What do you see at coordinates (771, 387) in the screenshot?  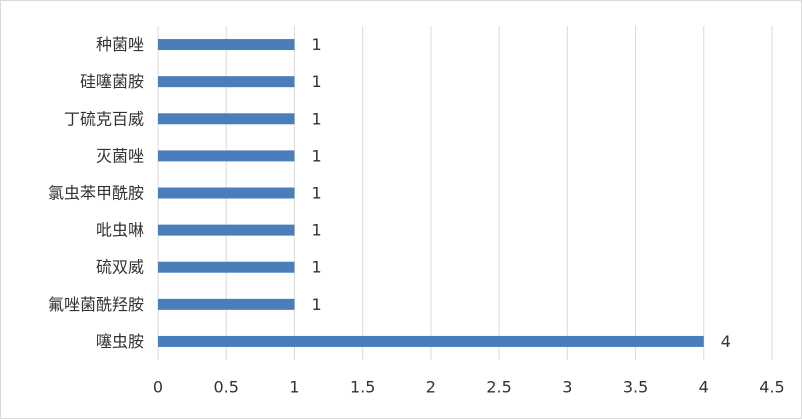 I see `x-tick-label: 4.5` at bounding box center [771, 387].